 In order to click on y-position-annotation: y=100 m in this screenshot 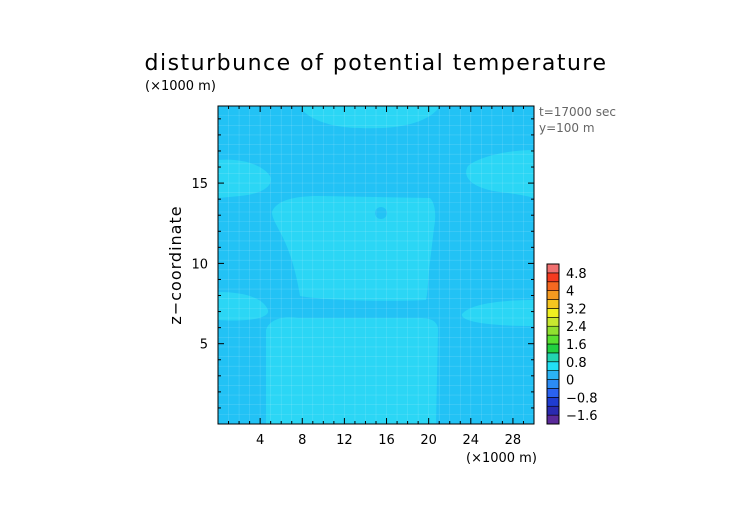, I will do `click(567, 128)`.